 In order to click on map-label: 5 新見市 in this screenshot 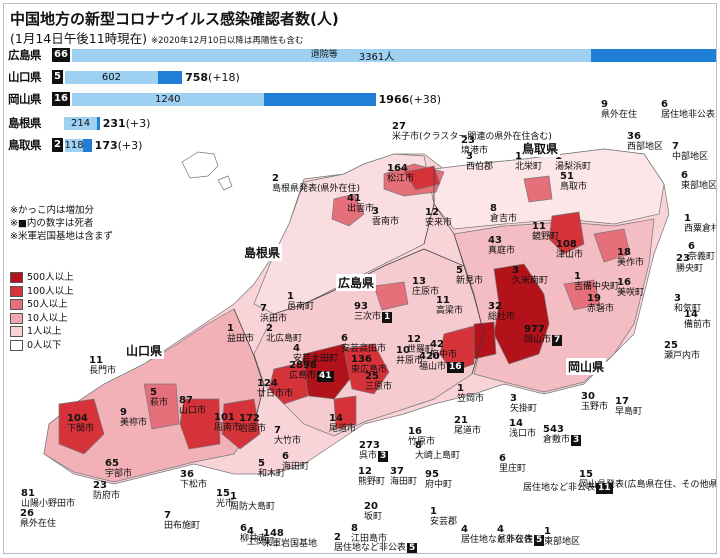, I will do `click(469, 276)`.